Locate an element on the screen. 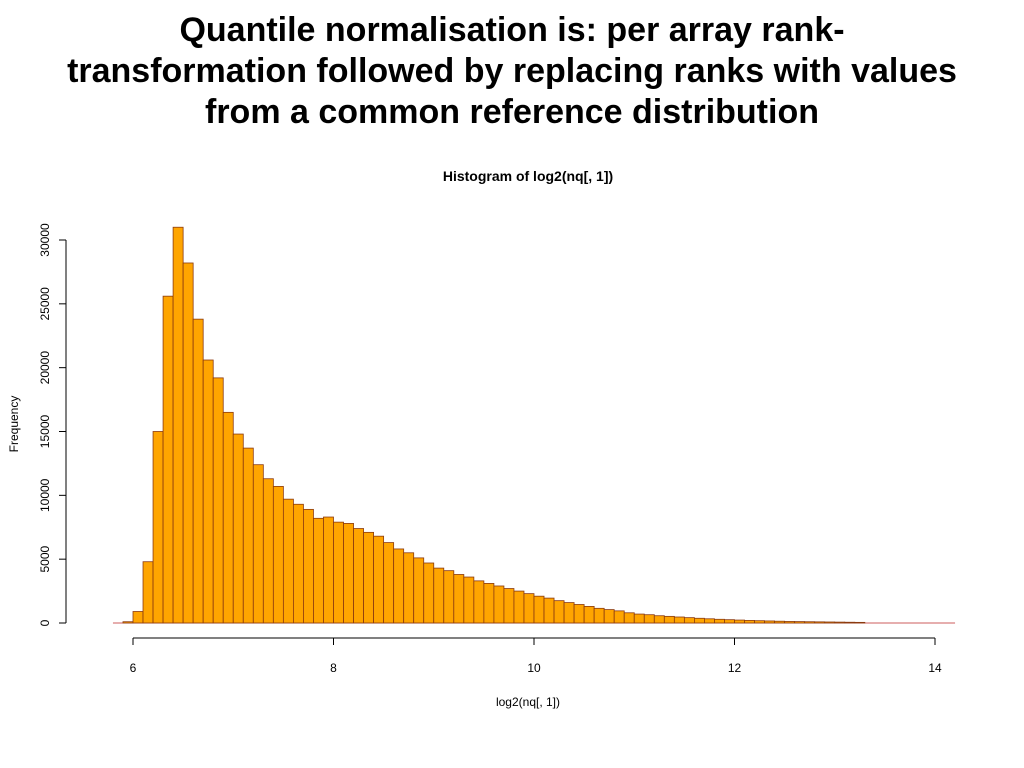  y-axis-label: Frequency is located at coordinates (14, 424).